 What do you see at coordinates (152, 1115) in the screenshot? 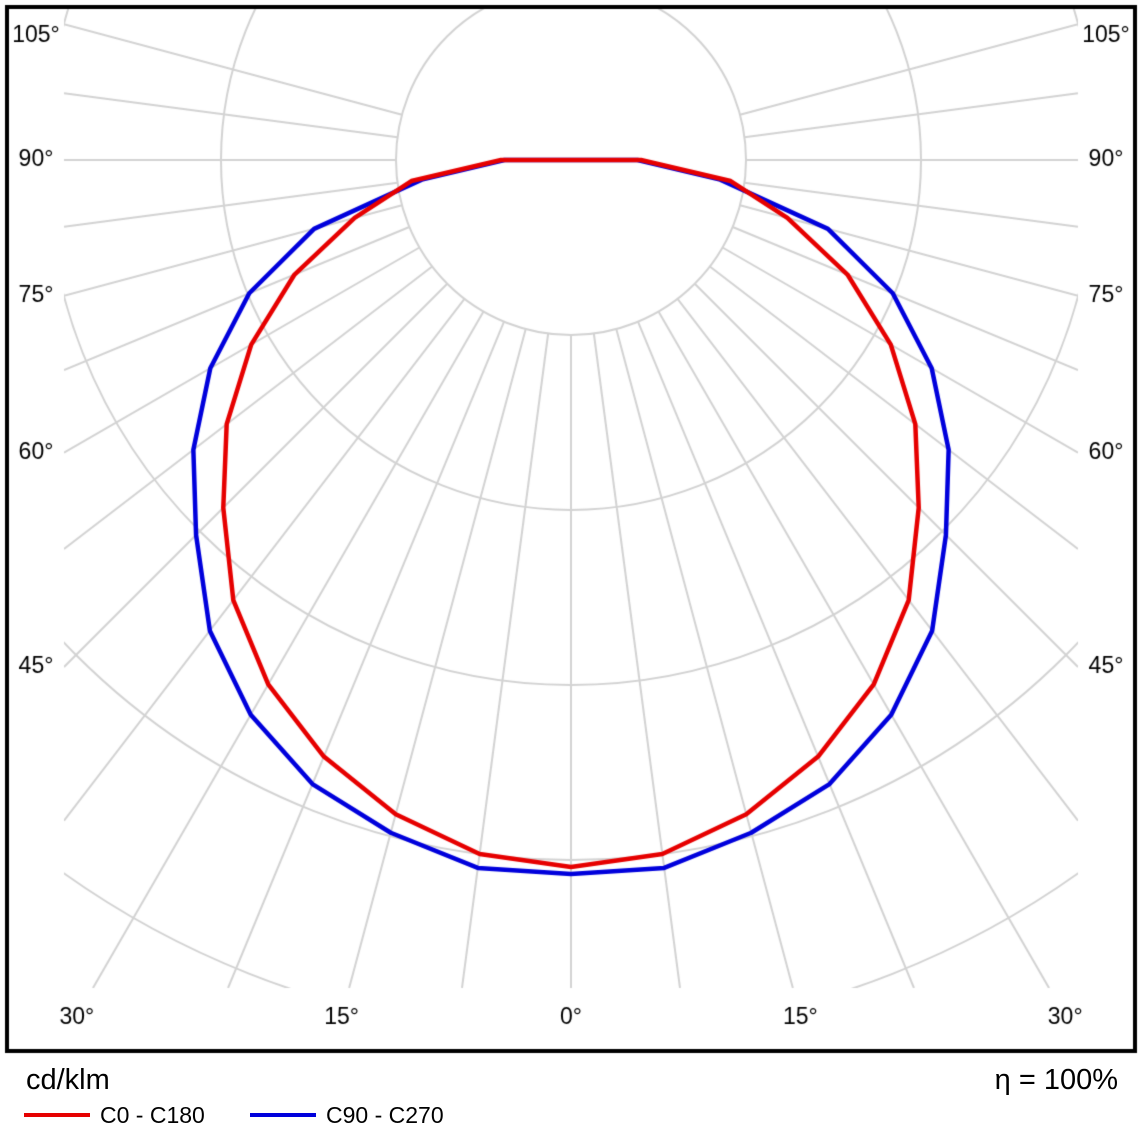
I see `legend-label-c0-c180: C0 - C180` at bounding box center [152, 1115].